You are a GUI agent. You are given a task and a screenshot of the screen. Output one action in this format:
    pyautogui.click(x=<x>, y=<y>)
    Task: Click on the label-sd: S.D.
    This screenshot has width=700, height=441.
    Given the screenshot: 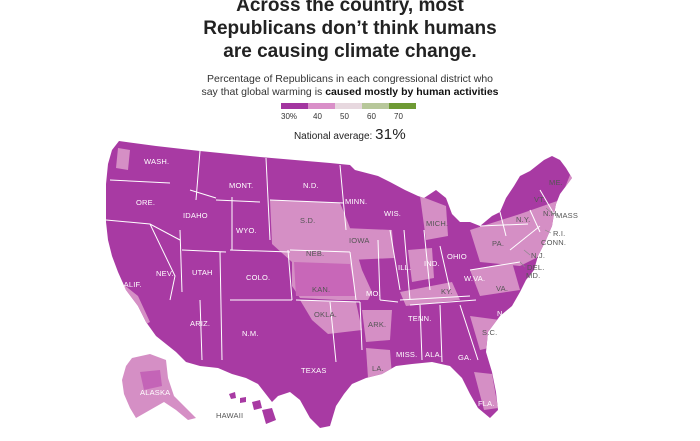 What is the action you would take?
    pyautogui.click(x=307, y=220)
    